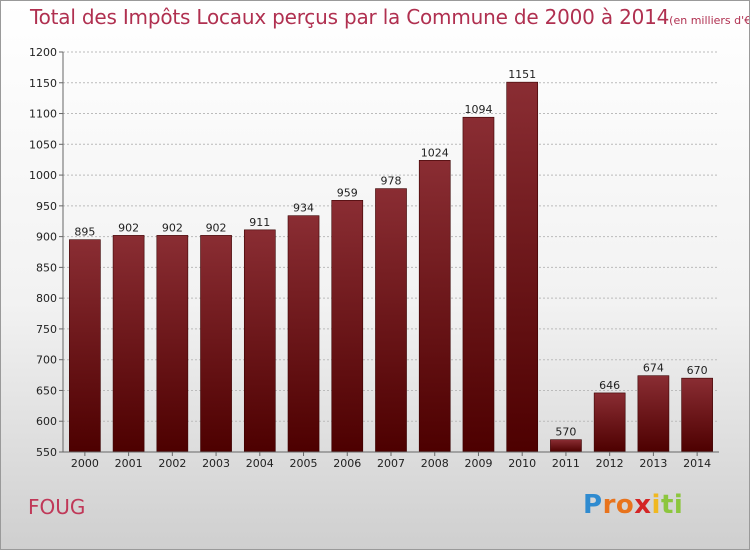 This screenshot has height=550, width=750. I want to click on bar-value-label: 978, so click(391, 181).